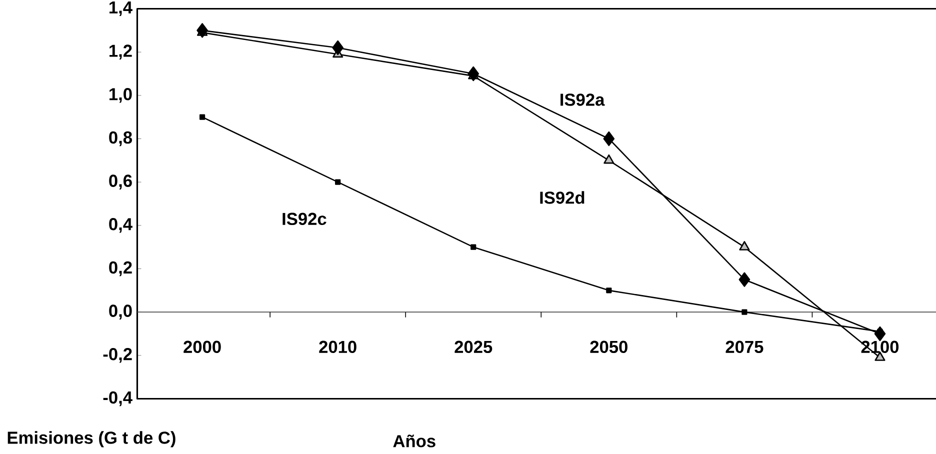 The width and height of the screenshot is (936, 454). Describe the element at coordinates (121, 52) in the screenshot. I see `y-tick-label: 1,2` at that location.